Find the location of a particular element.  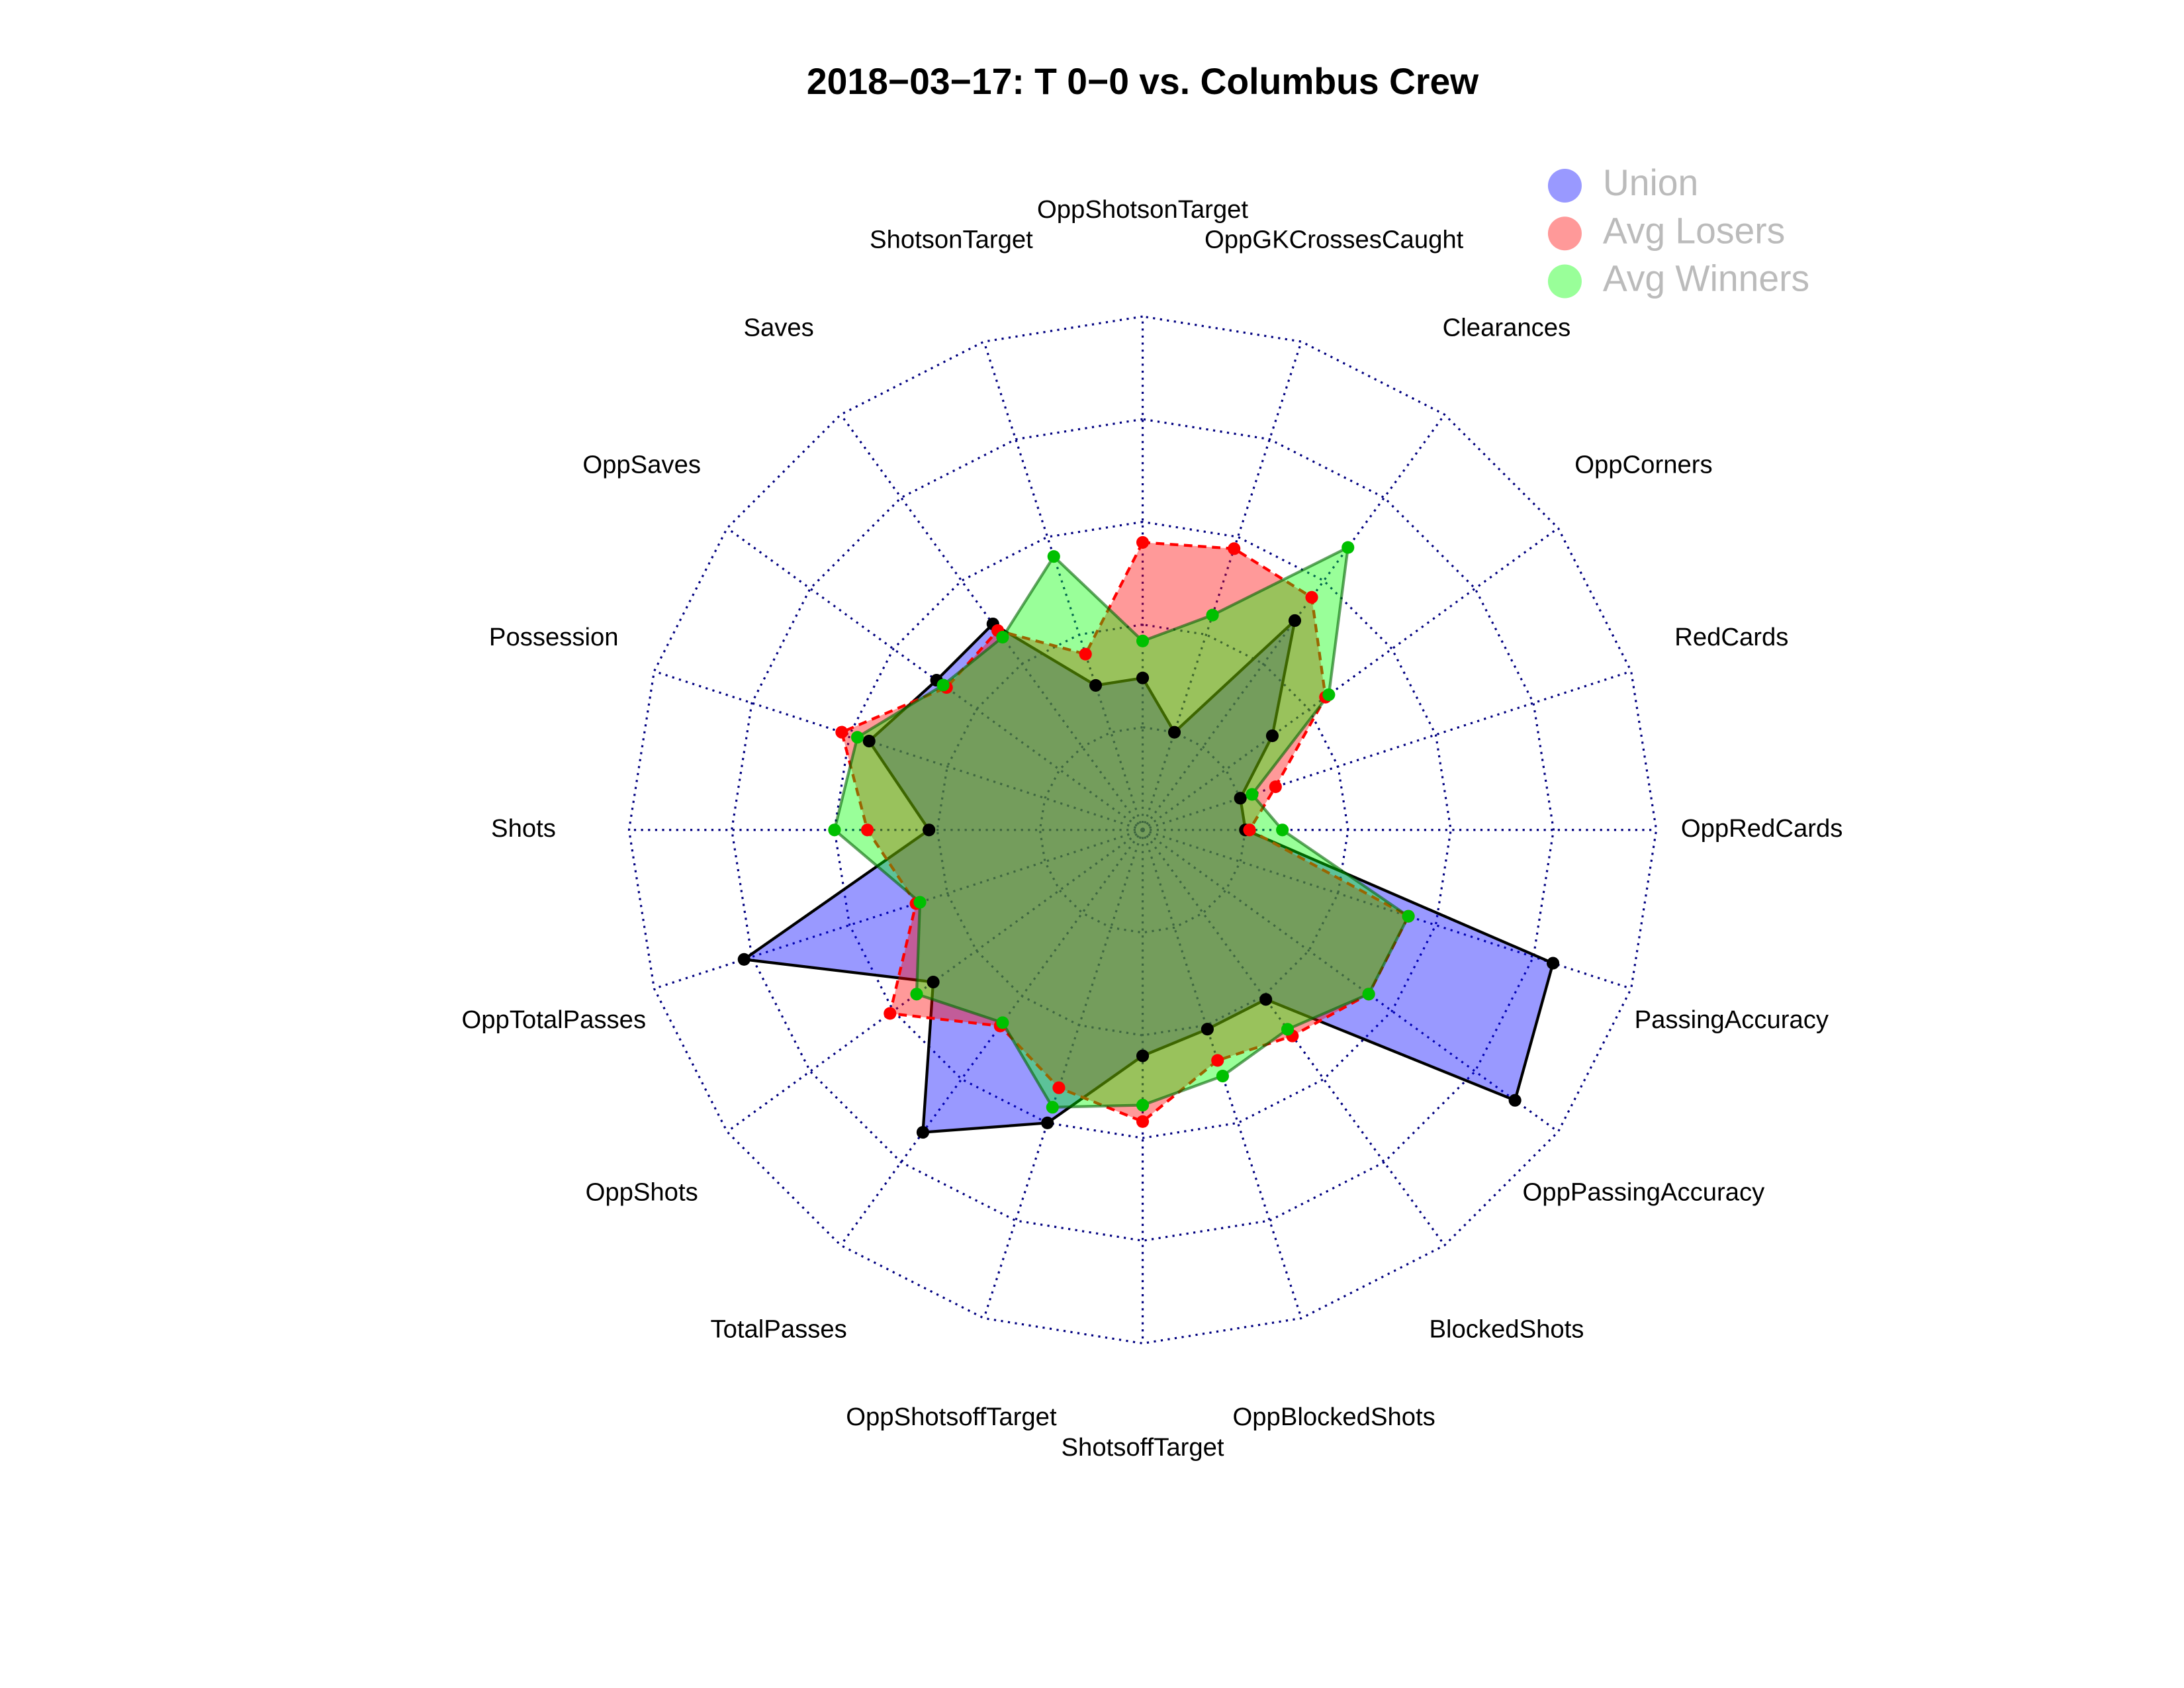

axis-label: OppGKCrossesCaught is located at coordinates (1334, 240).